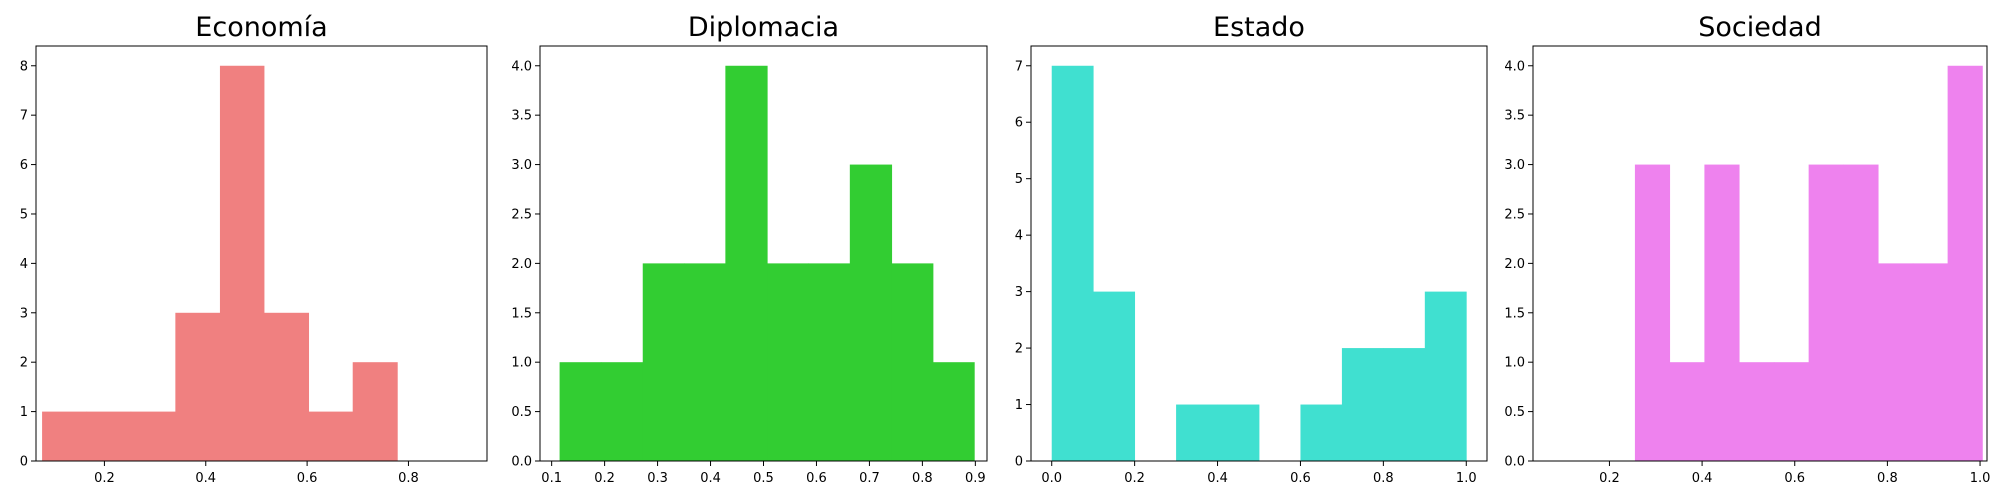 Image resolution: width=2000 pixels, height=500 pixels. Describe the element at coordinates (1300, 478) in the screenshot. I see `x-tick-label-estado-3: 0.6` at that location.